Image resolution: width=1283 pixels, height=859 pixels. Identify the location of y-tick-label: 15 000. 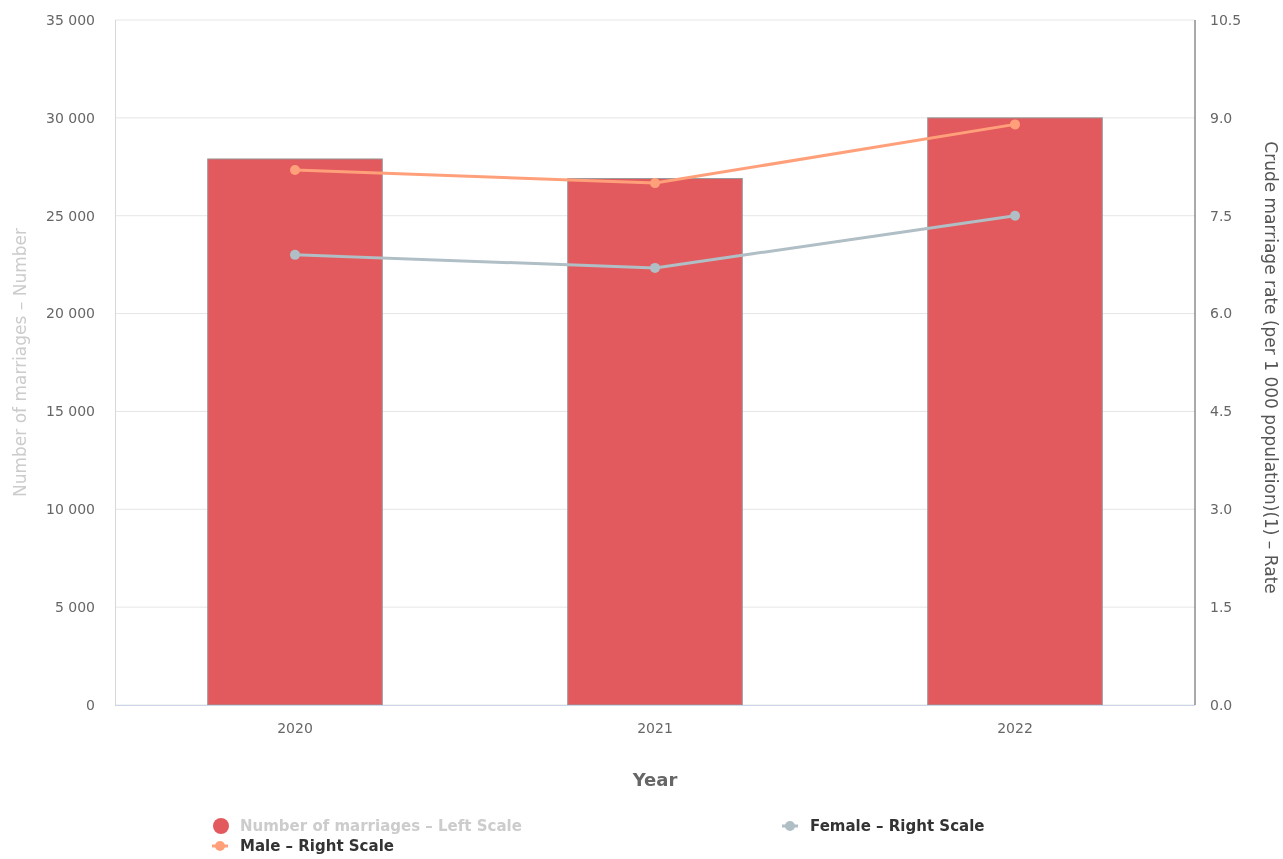
(70, 411).